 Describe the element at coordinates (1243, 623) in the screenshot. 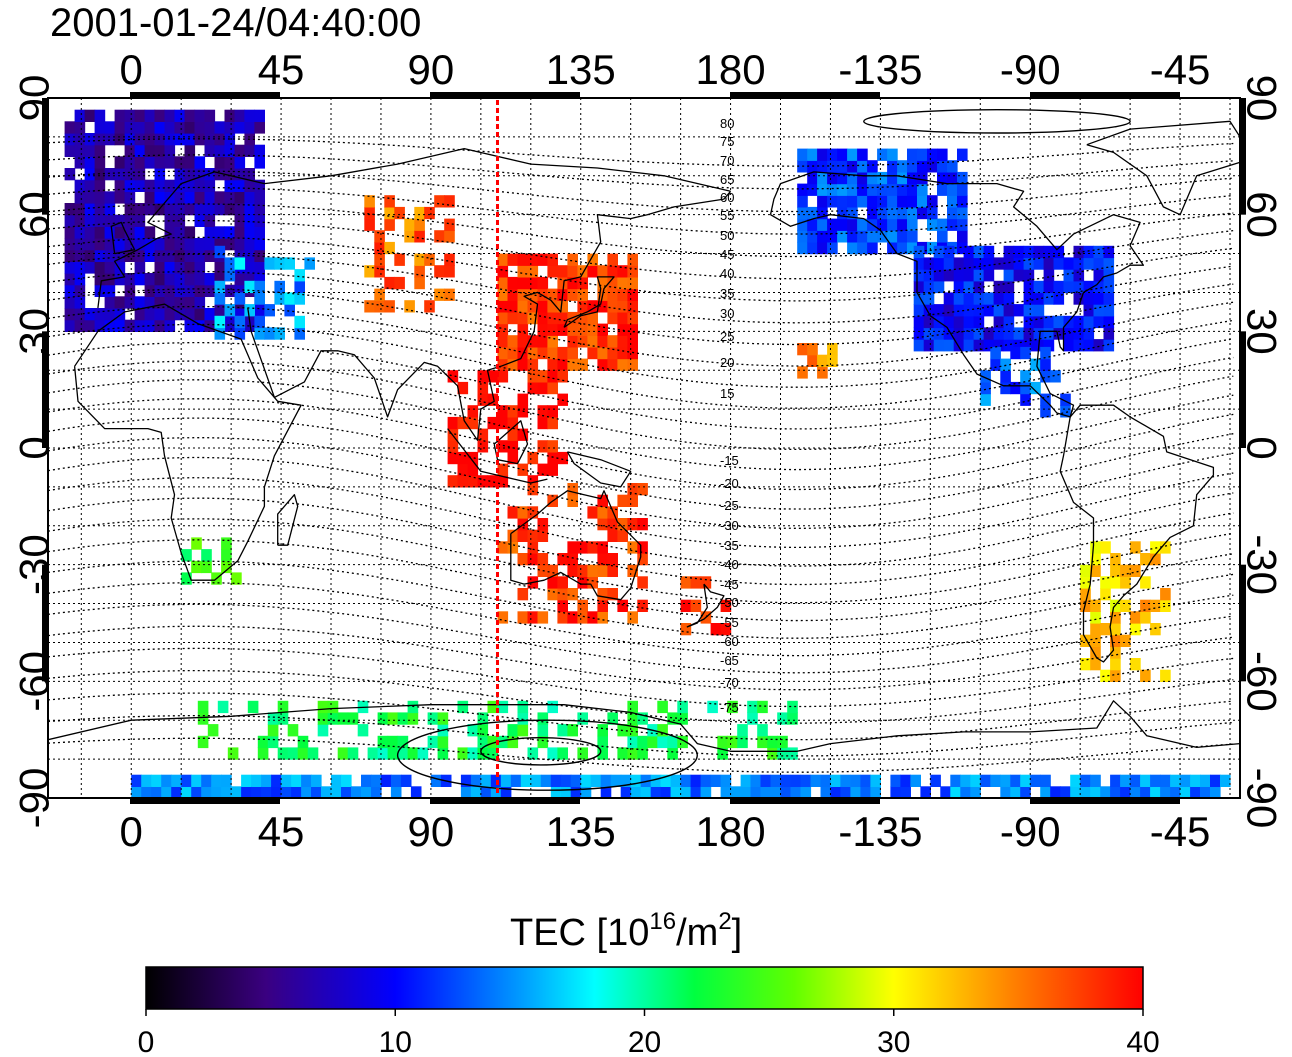

I see `frame-bar` at that location.